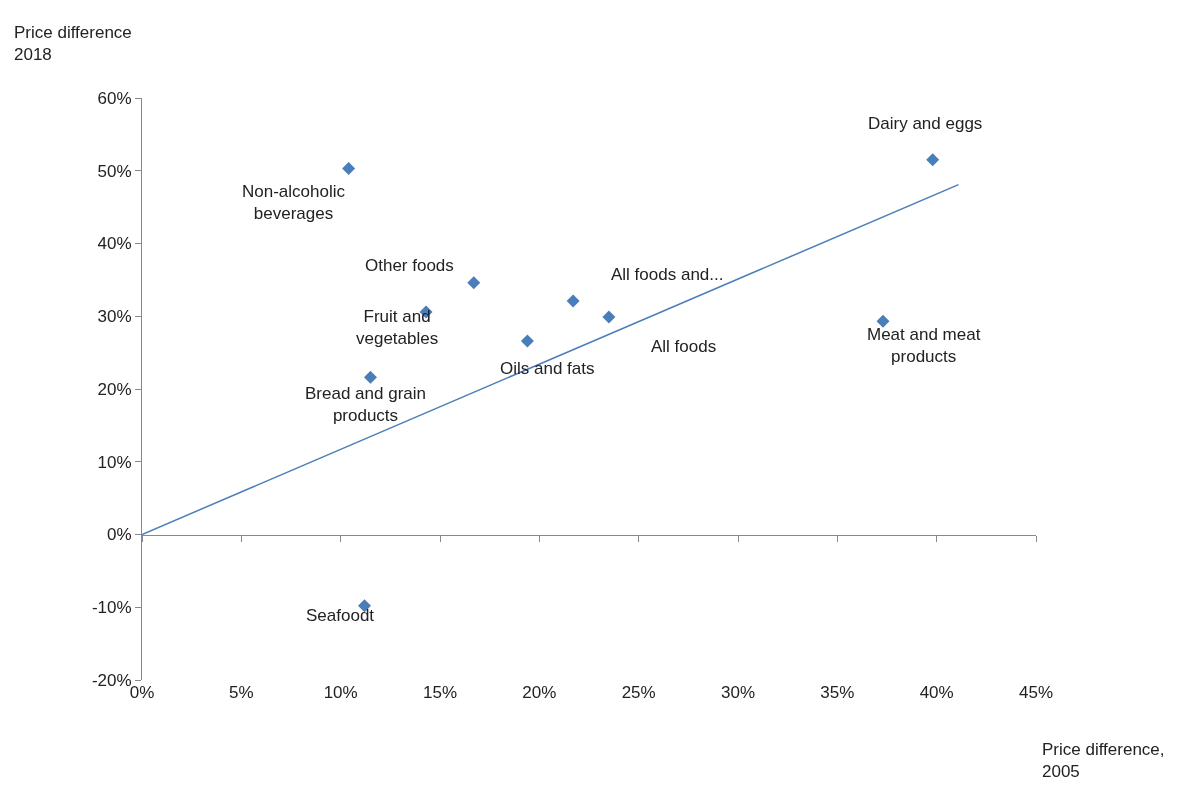  I want to click on annotation: Oils and fats, so click(547, 368).